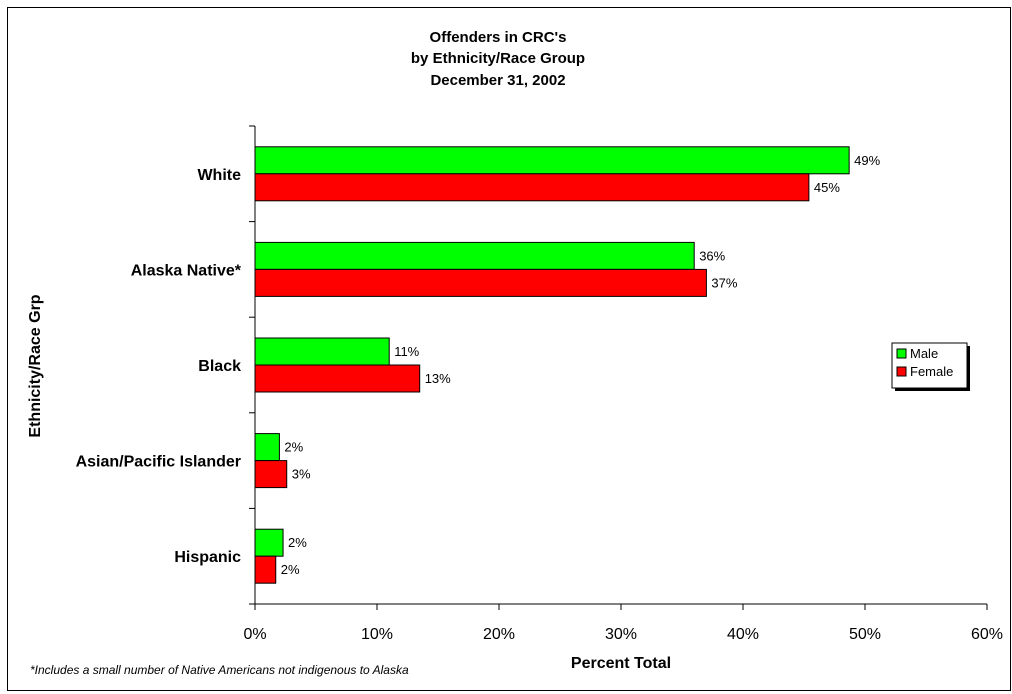 Image resolution: width=1012 pixels, height=694 pixels. I want to click on x-tick-label: 20%, so click(499, 634).